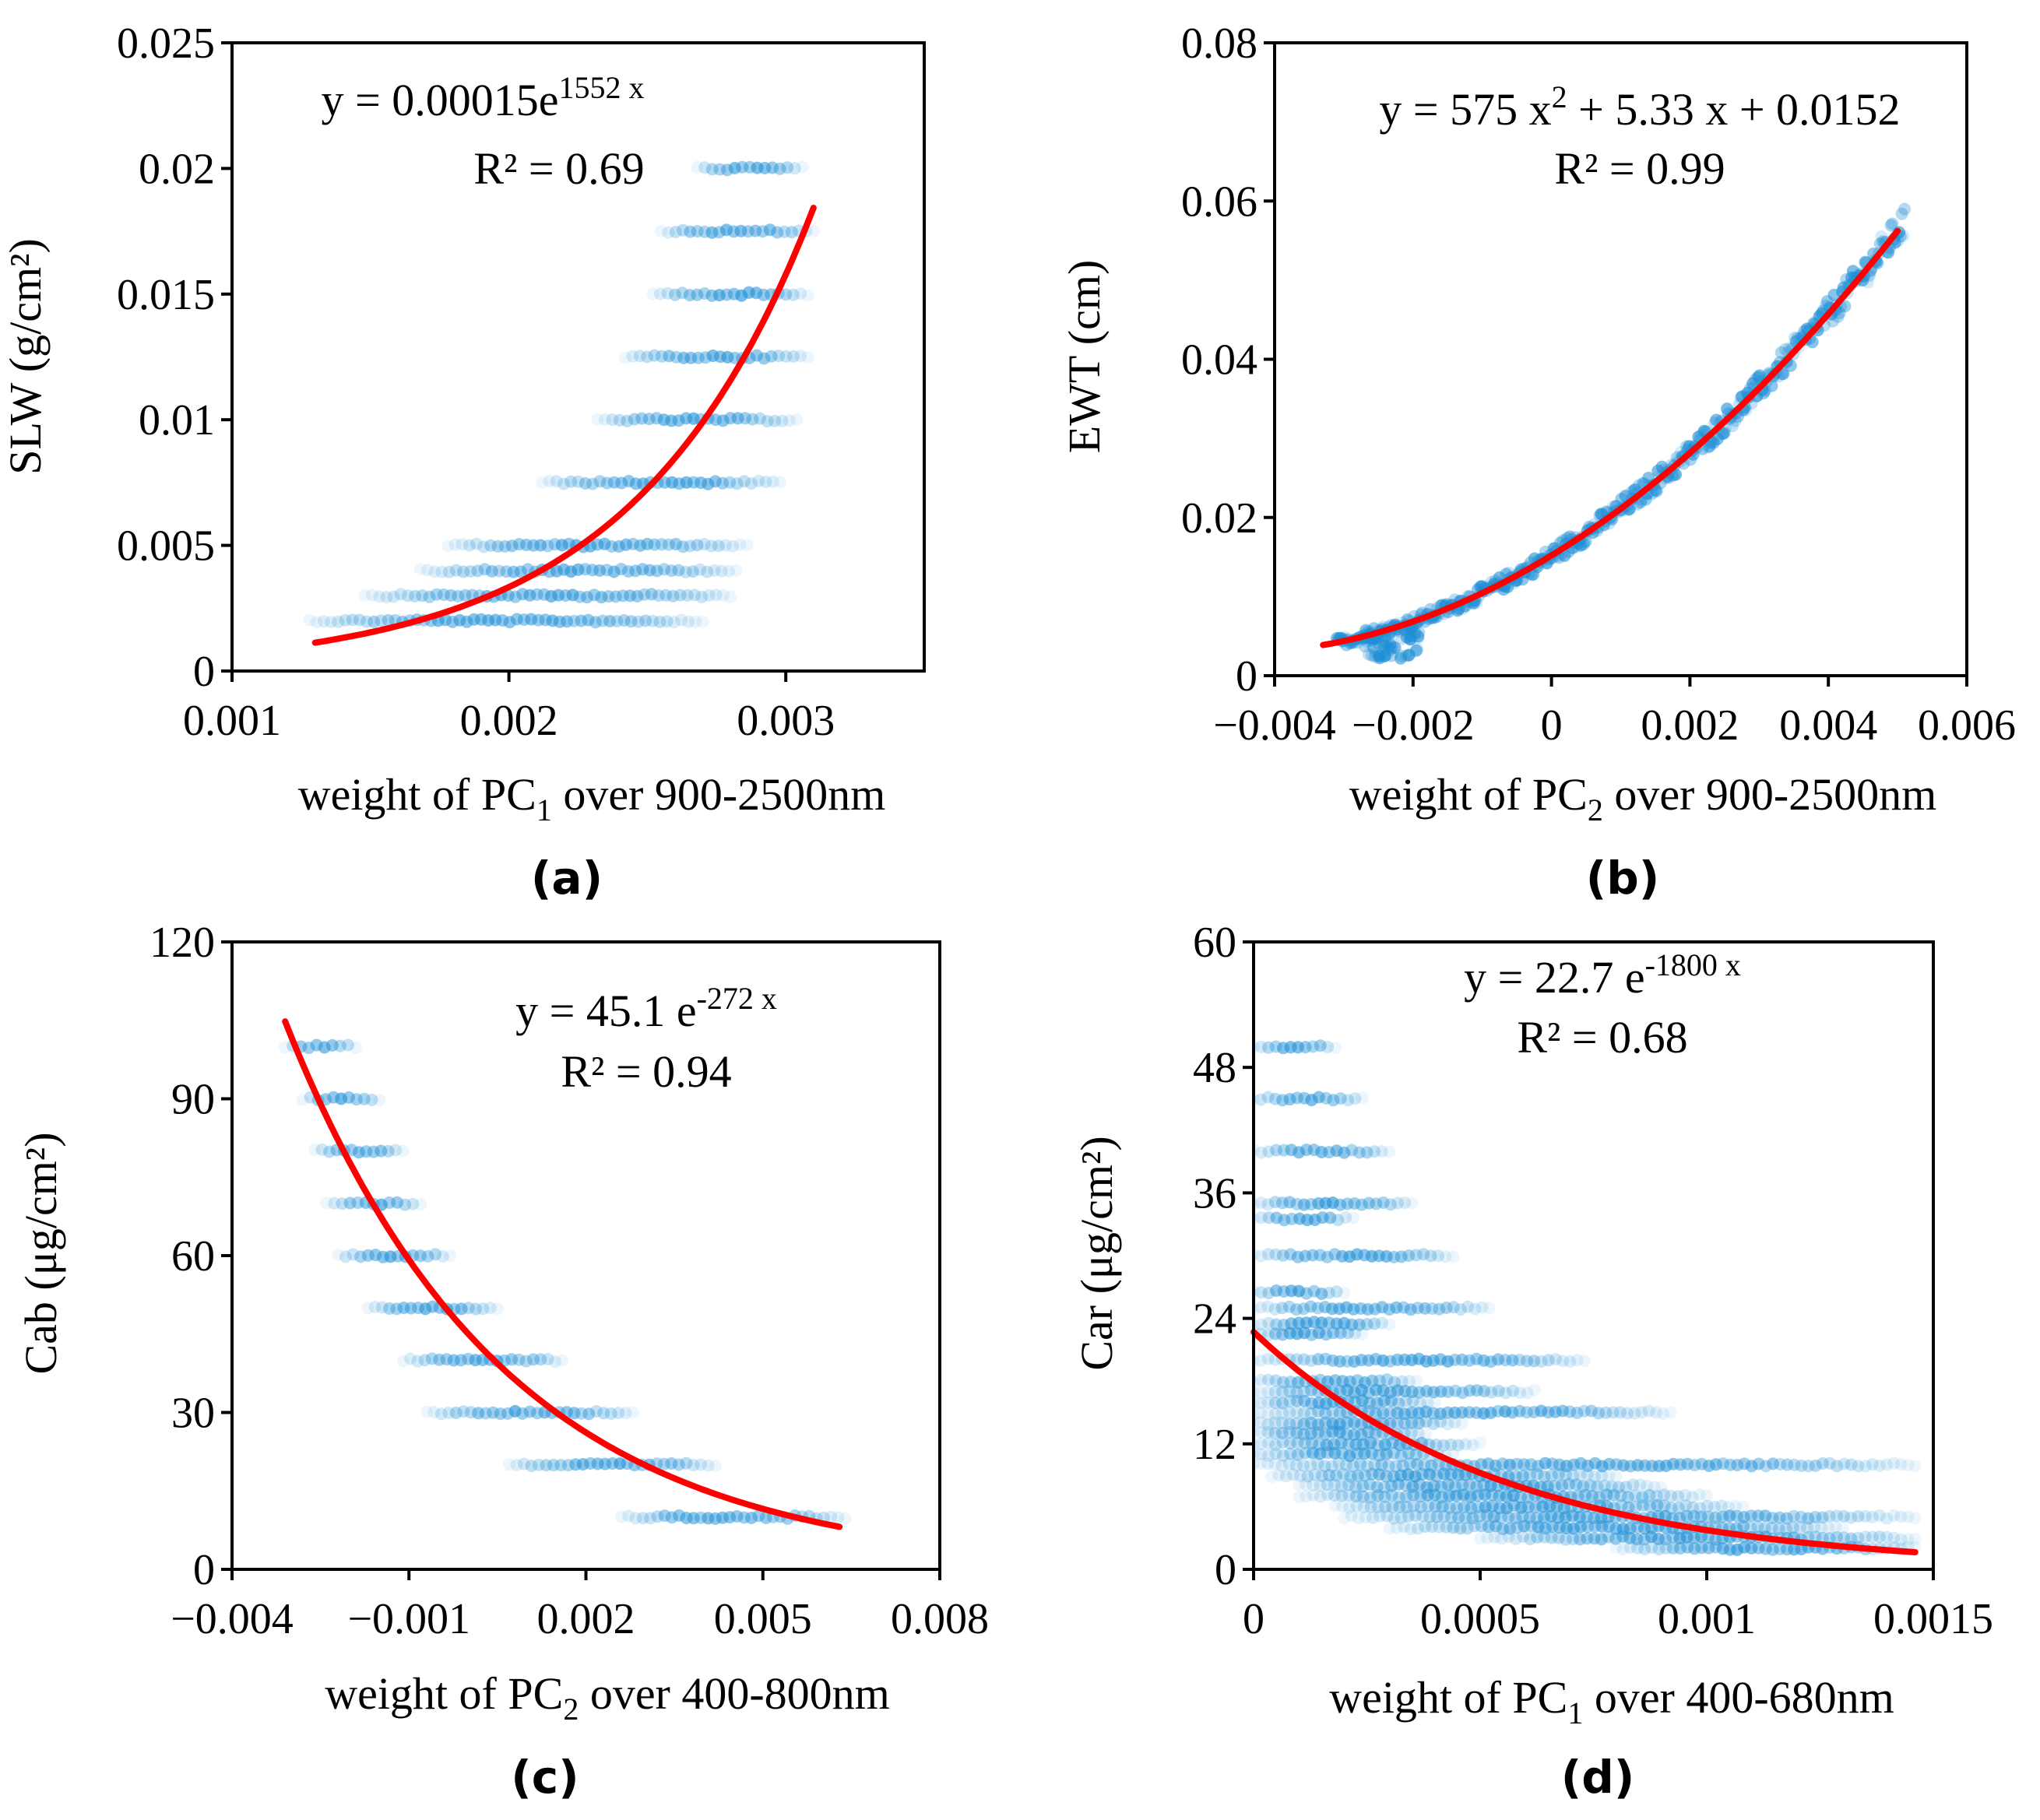  What do you see at coordinates (1465, 110) in the screenshot?
I see `equation-base: y = 575 x` at bounding box center [1465, 110].